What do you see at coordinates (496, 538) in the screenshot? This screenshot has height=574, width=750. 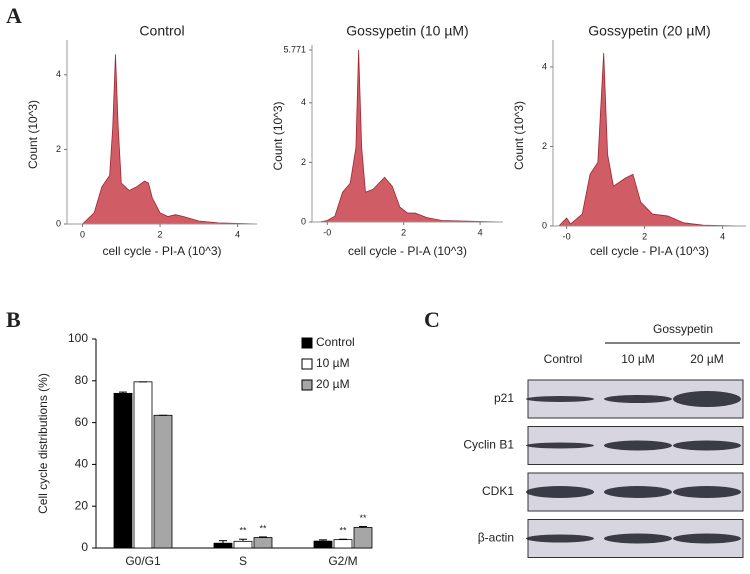 I see `row-label: β-actin` at bounding box center [496, 538].